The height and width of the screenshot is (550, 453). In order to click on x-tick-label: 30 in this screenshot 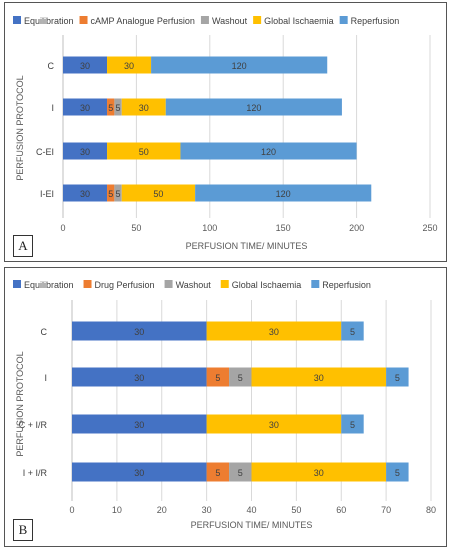, I will do `click(207, 510)`.